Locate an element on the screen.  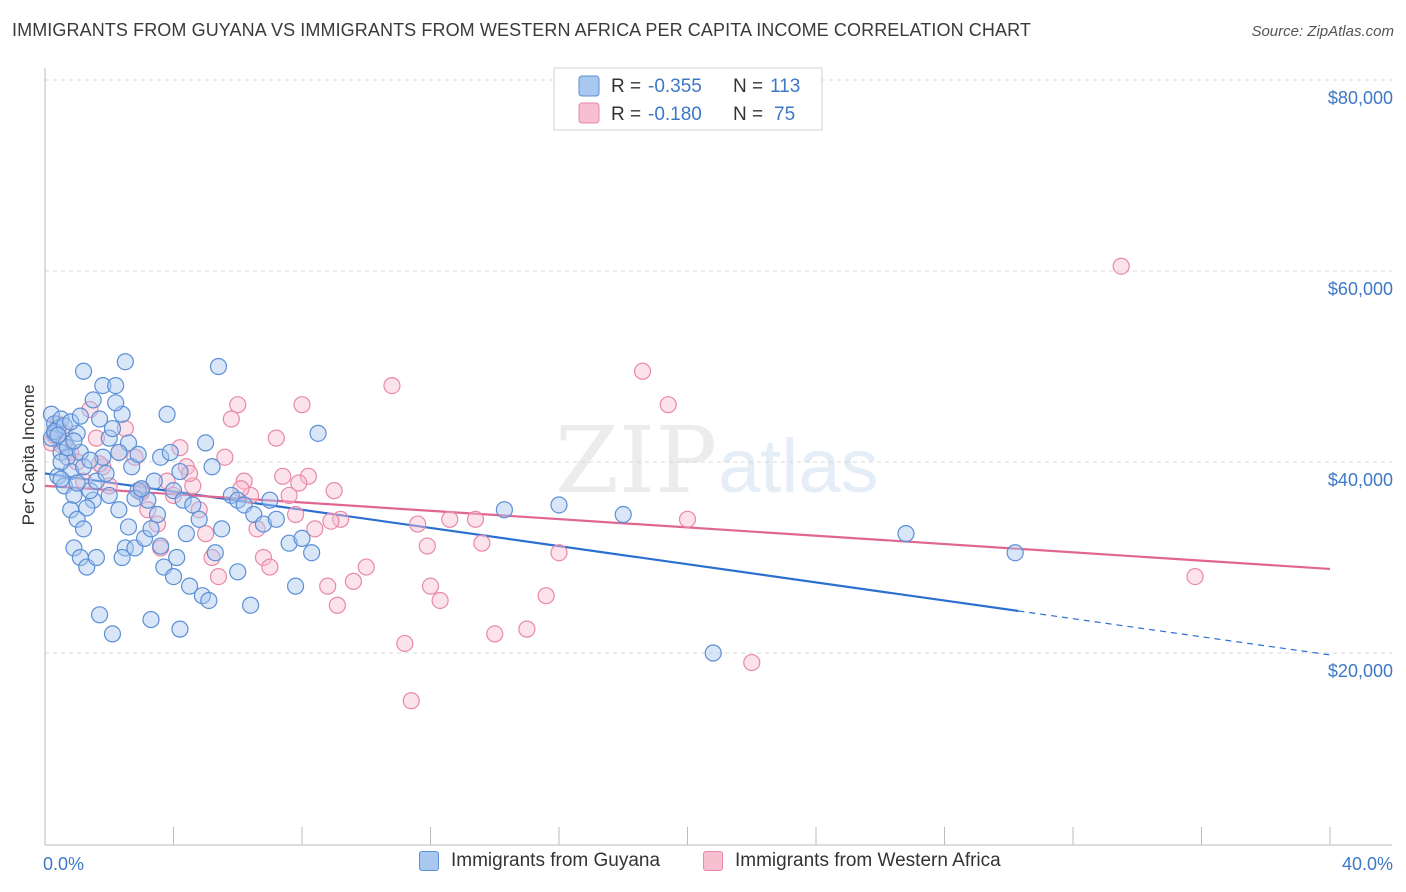
legend-r-value-2: -0.180 is located at coordinates (675, 114).